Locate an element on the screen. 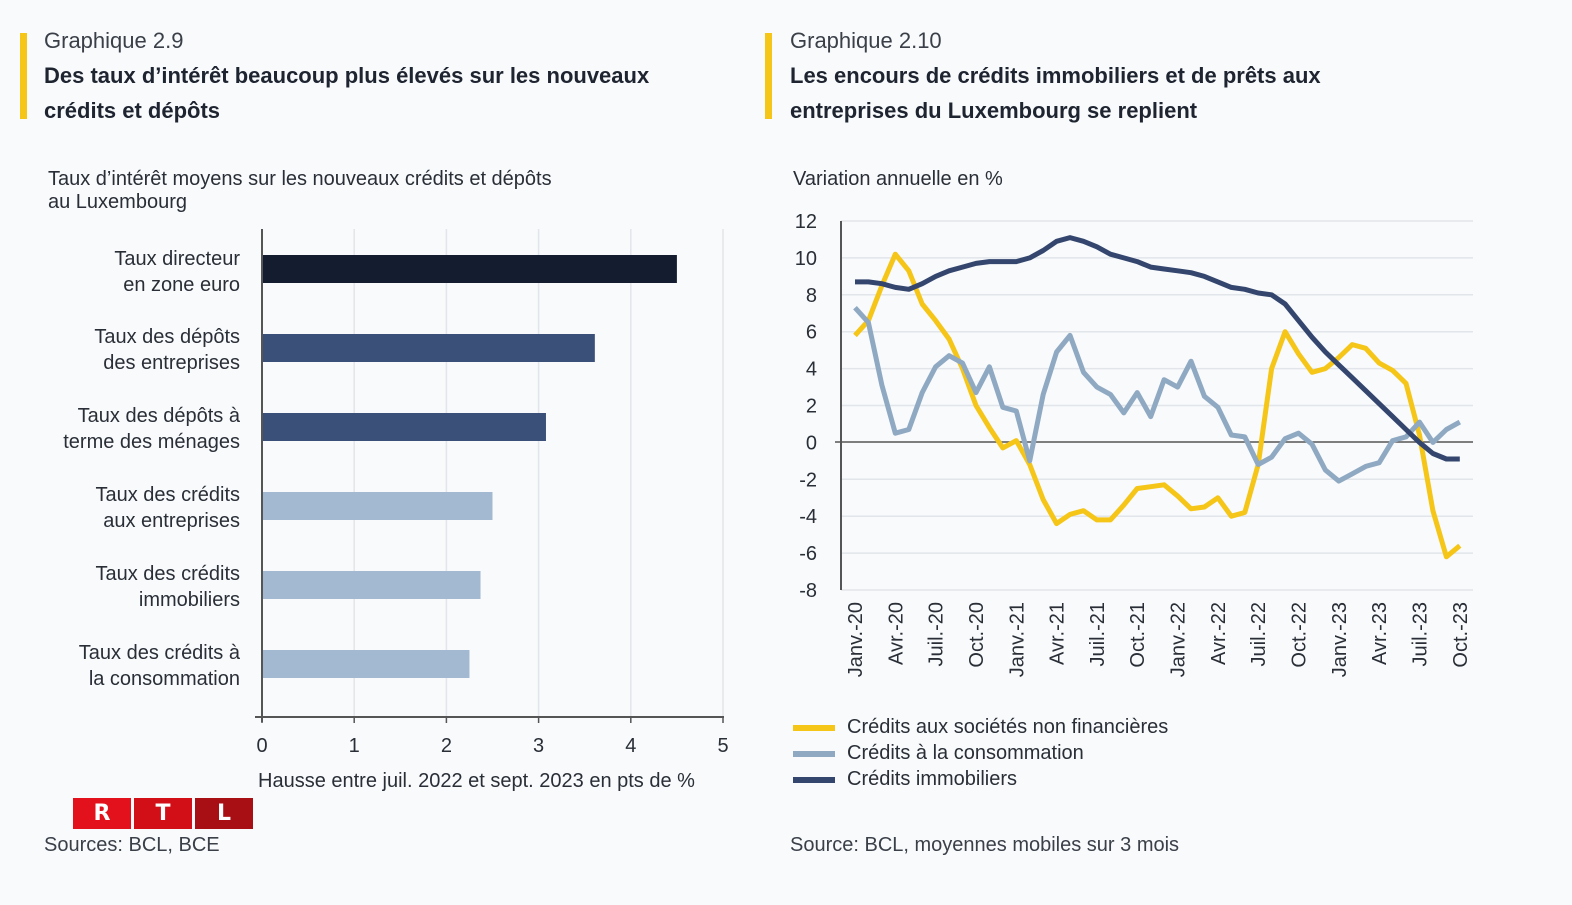 The width and height of the screenshot is (1572, 905). bar-x-tick-label: 4 is located at coordinates (630, 746).